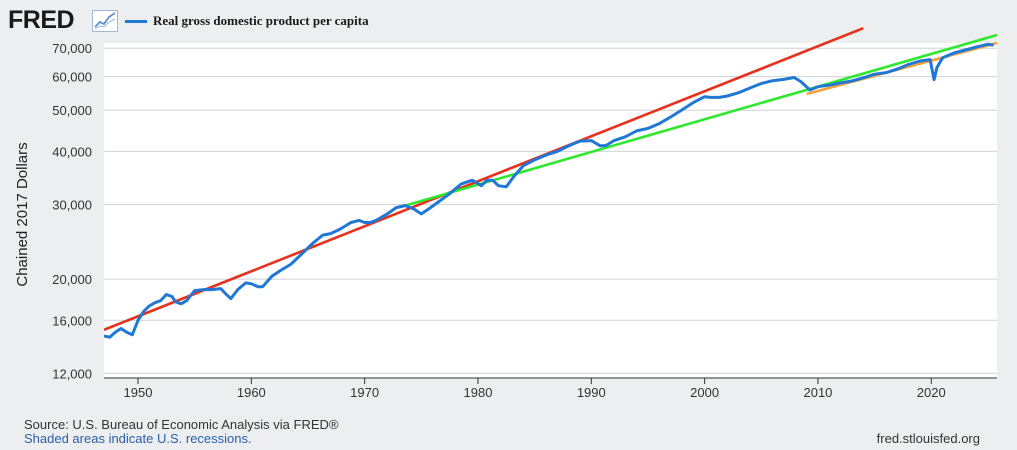 This screenshot has height=450, width=1017. Describe the element at coordinates (41, 20) in the screenshot. I see `fred-logo: FRED` at that location.